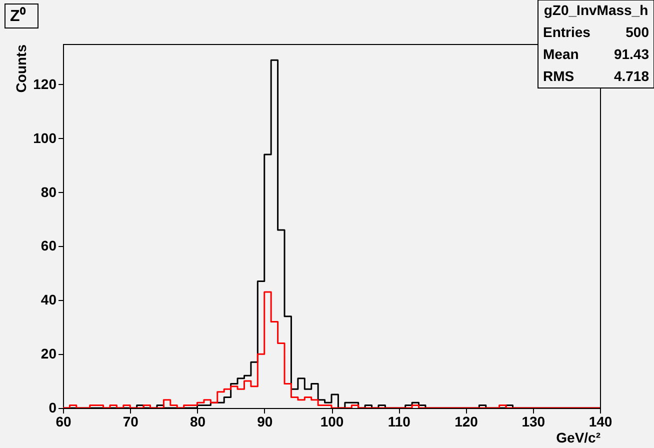 This screenshot has height=448, width=654. I want to click on y-tick-label: 0, so click(52, 408).